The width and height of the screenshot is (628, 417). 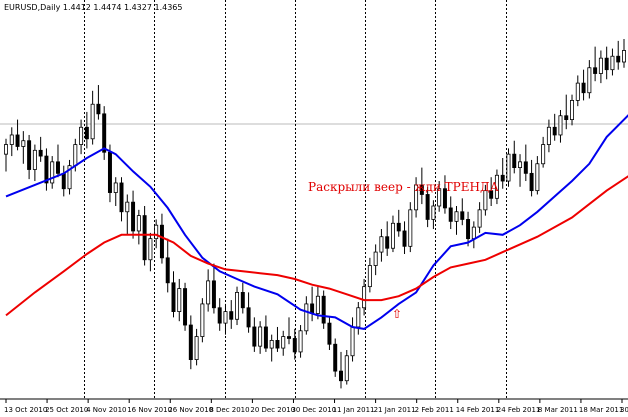 I want to click on x-tick-label: 16 Nov 2010, so click(x=149, y=410).